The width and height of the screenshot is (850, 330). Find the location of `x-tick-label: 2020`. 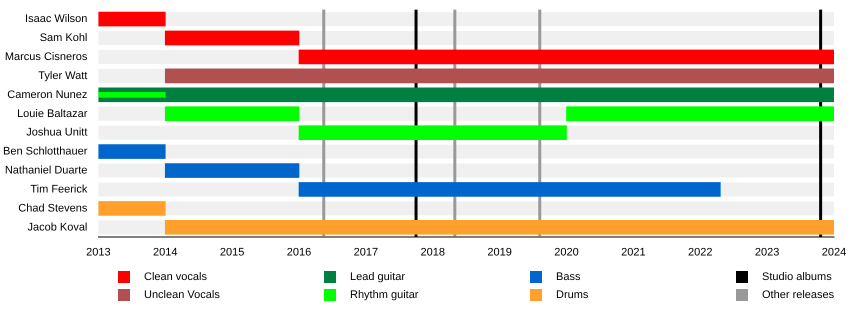

x-tick-label: 2020 is located at coordinates (566, 252).